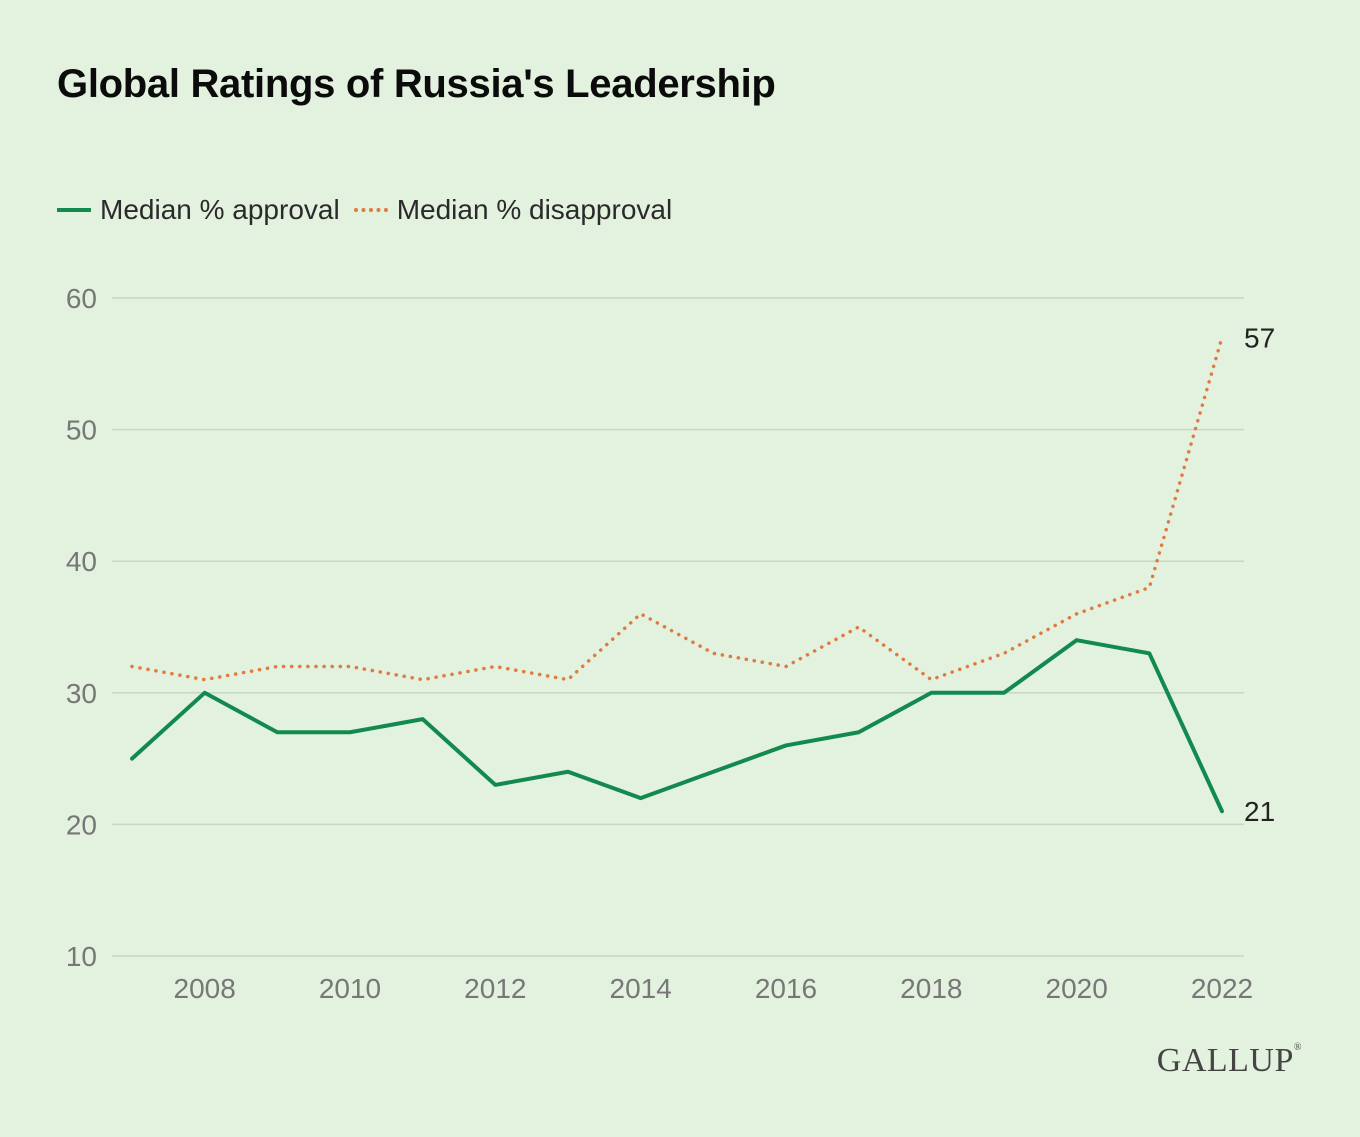 Image resolution: width=1360 pixels, height=1137 pixels. What do you see at coordinates (1259, 574) in the screenshot?
I see `end-labels: 21 57` at bounding box center [1259, 574].